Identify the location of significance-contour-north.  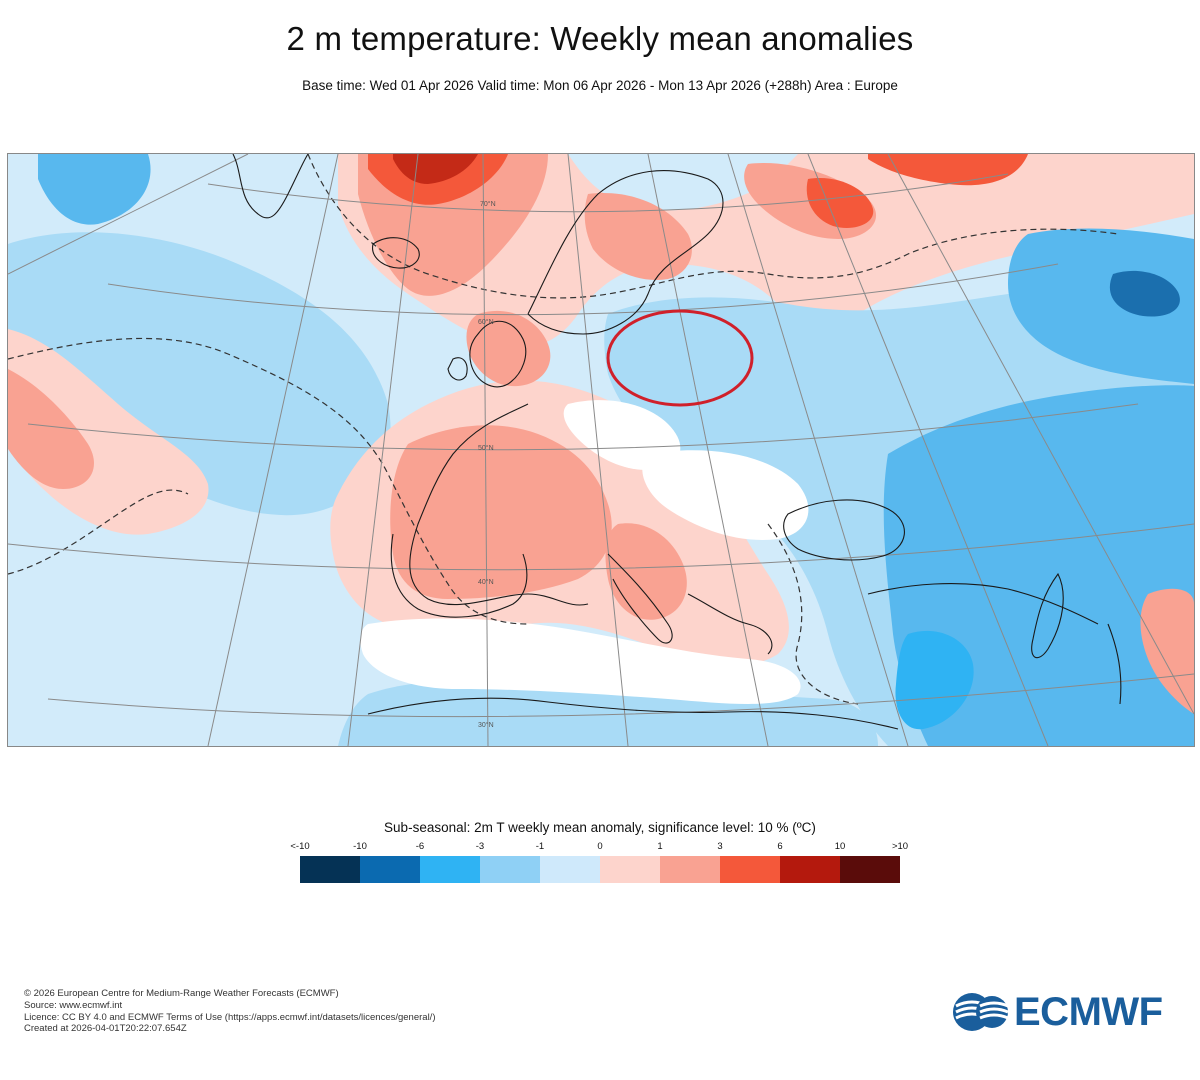
(713, 226).